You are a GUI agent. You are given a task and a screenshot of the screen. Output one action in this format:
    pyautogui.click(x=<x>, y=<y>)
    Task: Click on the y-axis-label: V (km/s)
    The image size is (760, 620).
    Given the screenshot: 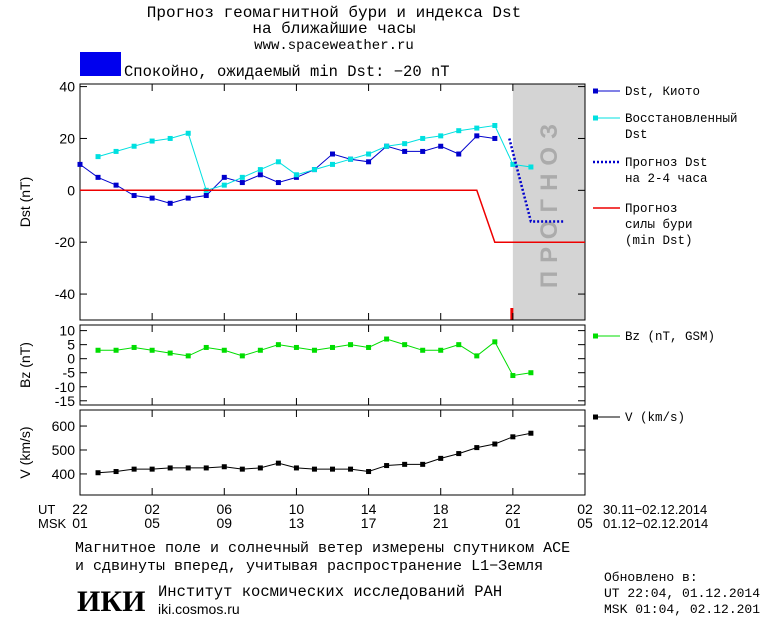 What is the action you would take?
    pyautogui.click(x=25, y=452)
    